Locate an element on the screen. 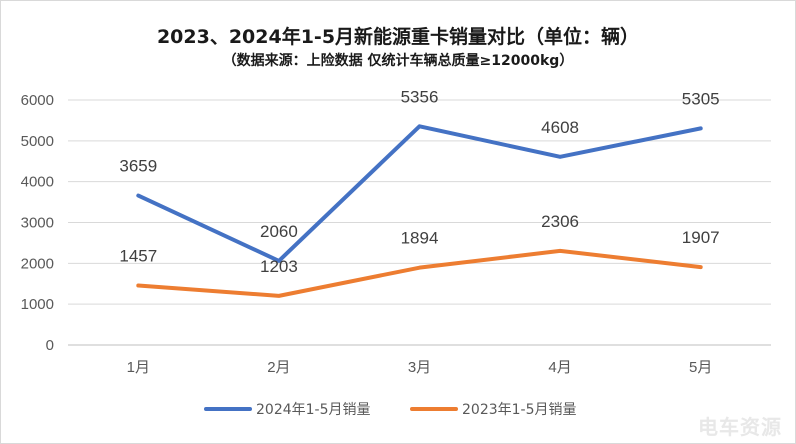  y-tick-label: 3000 is located at coordinates (37, 223).